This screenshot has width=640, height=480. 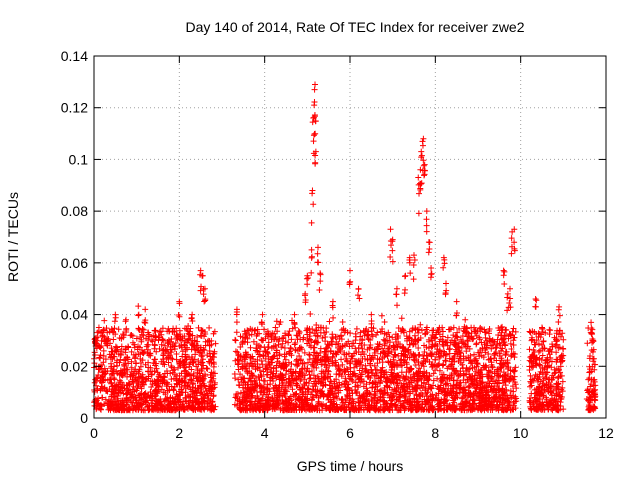 What do you see at coordinates (74, 263) in the screenshot?
I see `y-tick-label: 0.06` at bounding box center [74, 263].